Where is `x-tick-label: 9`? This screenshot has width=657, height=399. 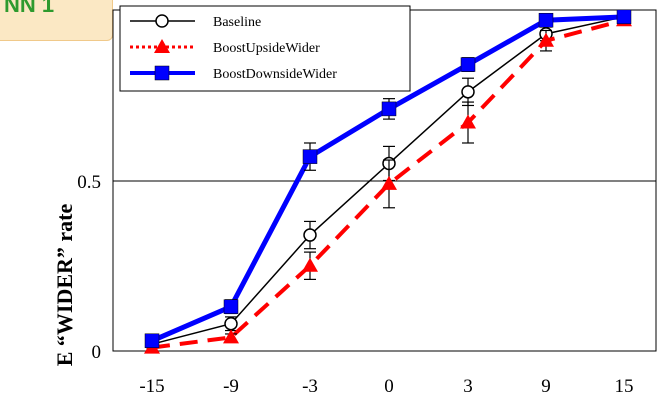 x-tick-label: 9 is located at coordinates (546, 386).